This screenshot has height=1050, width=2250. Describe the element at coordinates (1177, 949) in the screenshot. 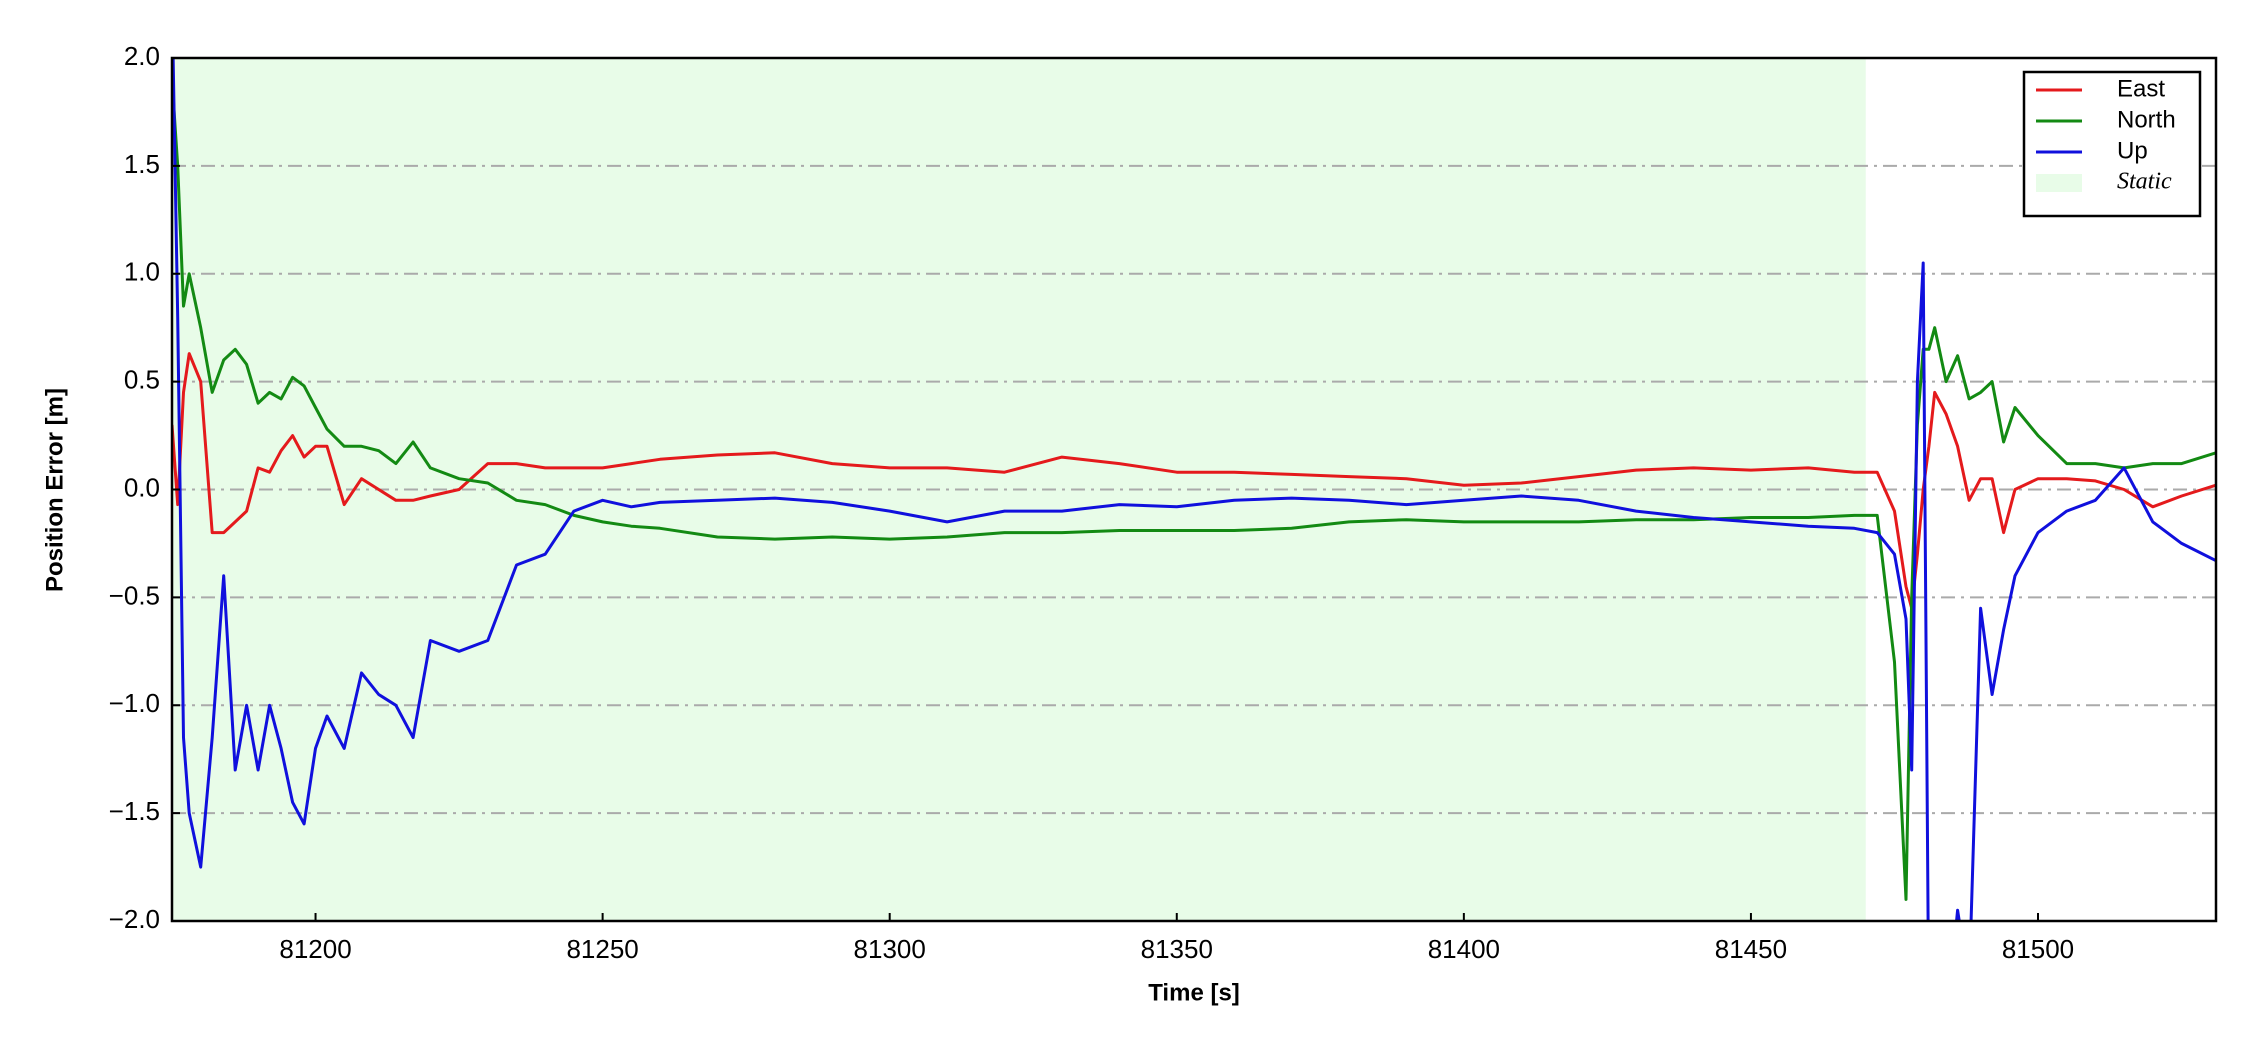

I see `x-tick-label: 81350` at that location.